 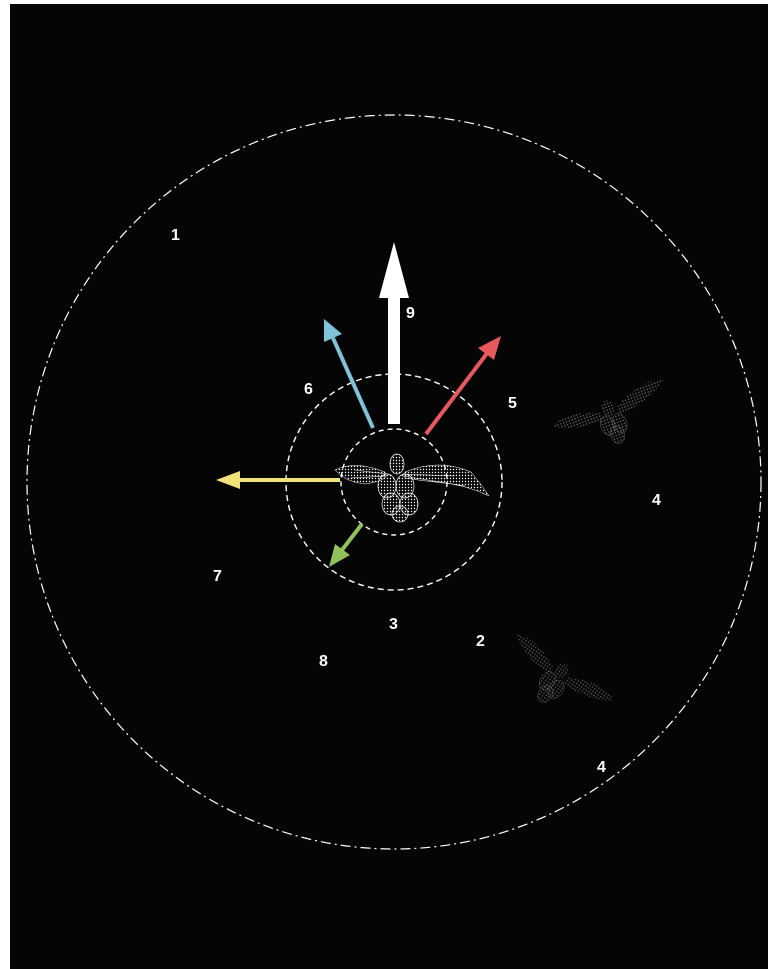 What do you see at coordinates (346, 544) in the screenshot?
I see `arrow-lower-left` at bounding box center [346, 544].